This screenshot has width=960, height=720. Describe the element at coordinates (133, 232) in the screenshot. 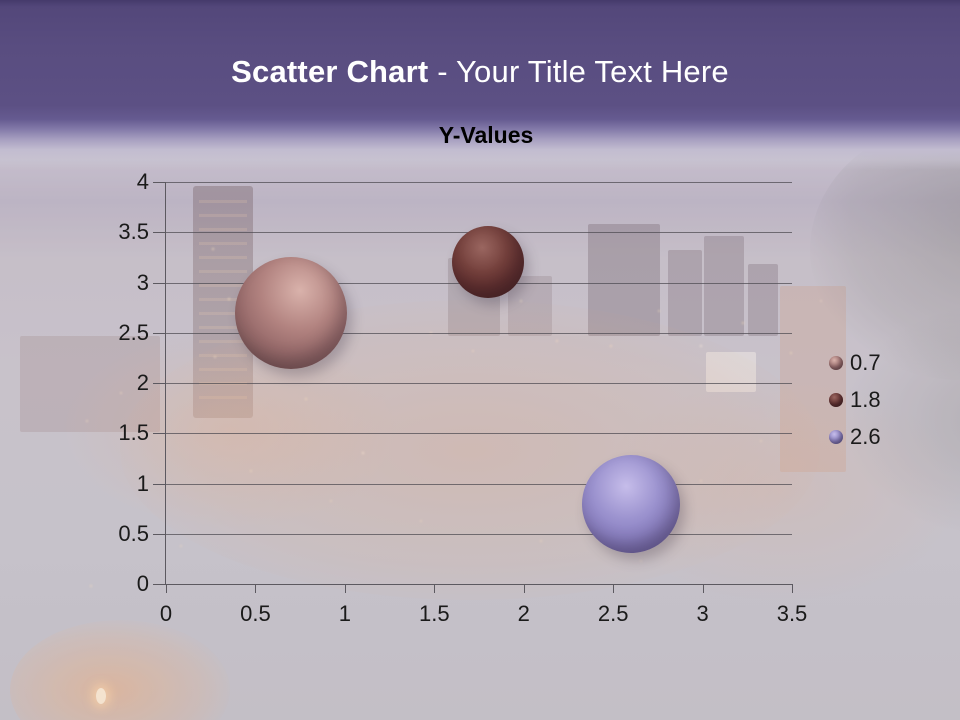

I see `y-axis-tick-label: 3.5` at that location.